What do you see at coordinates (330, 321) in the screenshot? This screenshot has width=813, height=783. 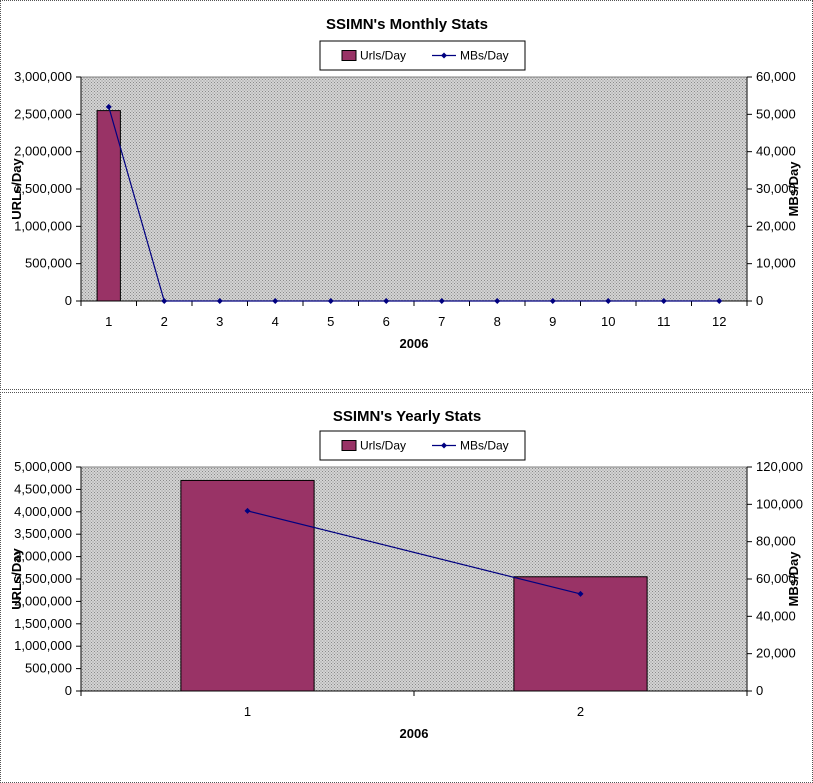 I see `x-tick-label: 5` at bounding box center [330, 321].